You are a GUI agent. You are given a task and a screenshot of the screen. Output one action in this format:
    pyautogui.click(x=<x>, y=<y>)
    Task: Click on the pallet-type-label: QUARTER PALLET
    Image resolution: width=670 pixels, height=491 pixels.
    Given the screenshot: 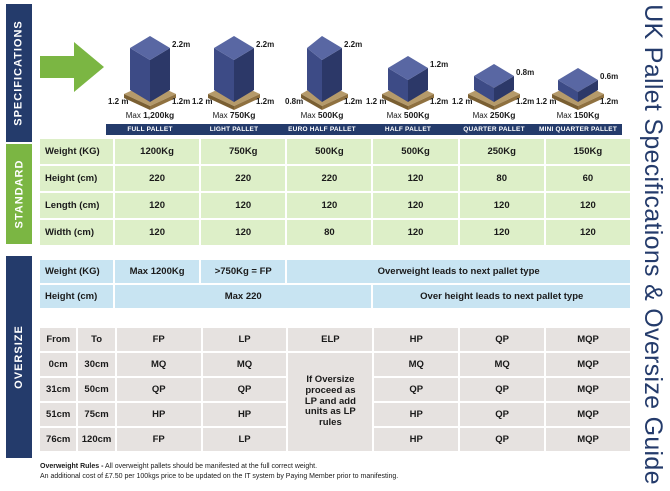 What is the action you would take?
    pyautogui.click(x=494, y=129)
    